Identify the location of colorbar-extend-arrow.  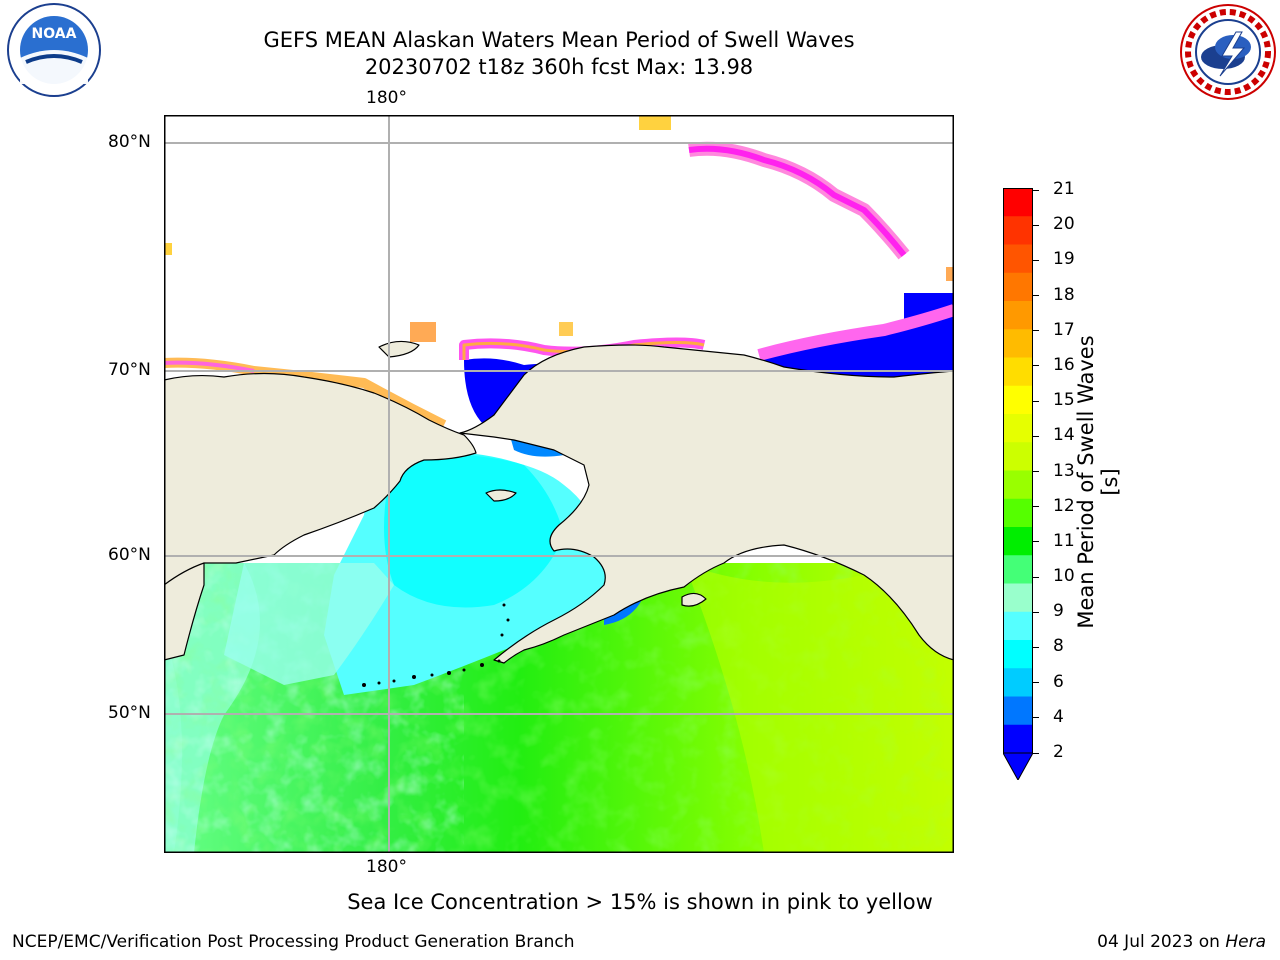
(1018, 766).